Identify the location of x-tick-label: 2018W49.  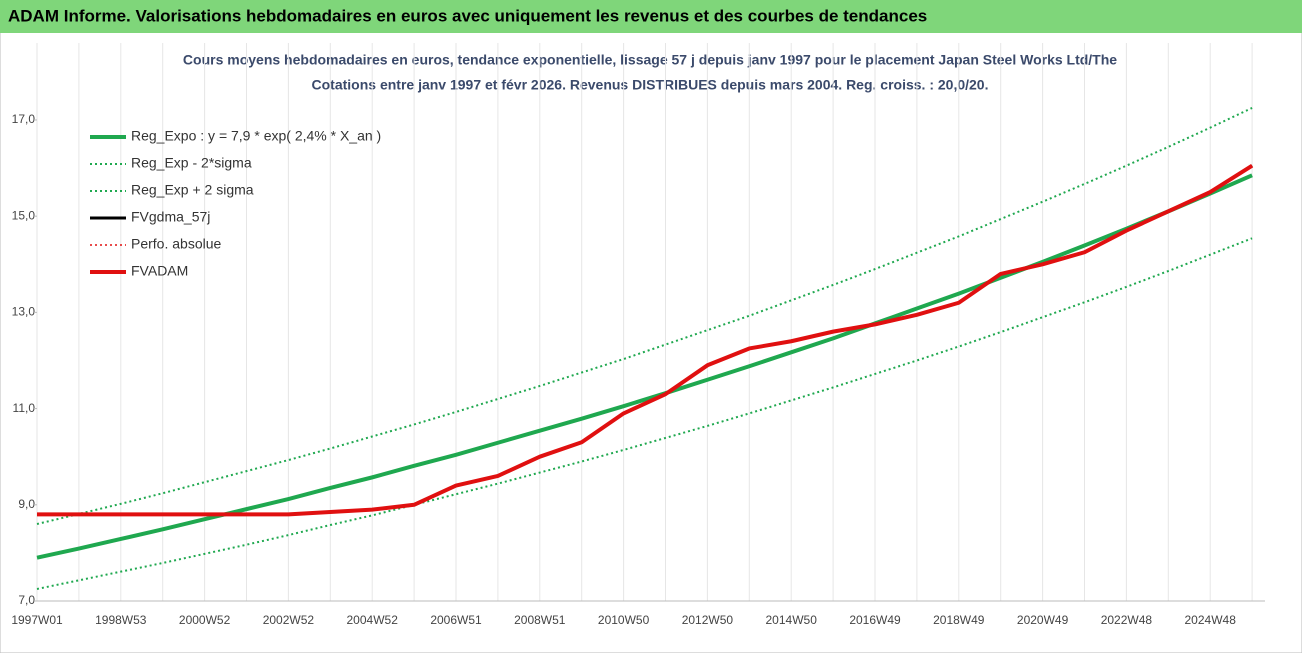
(959, 620).